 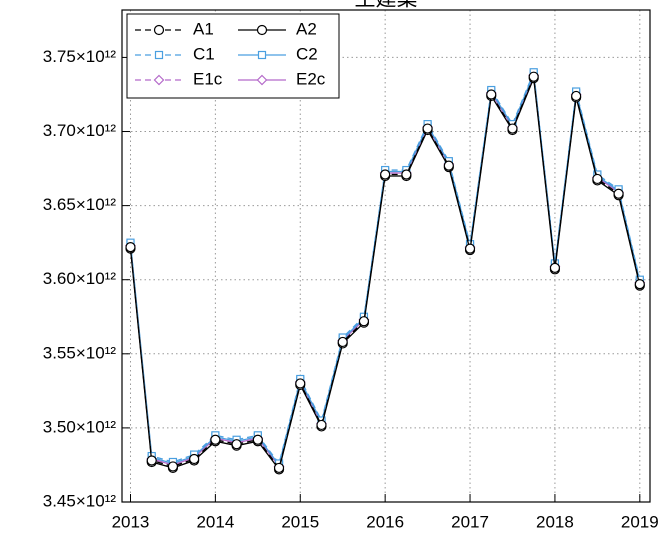 I want to click on y-tick-label: 3.50×10¹², so click(x=80, y=426).